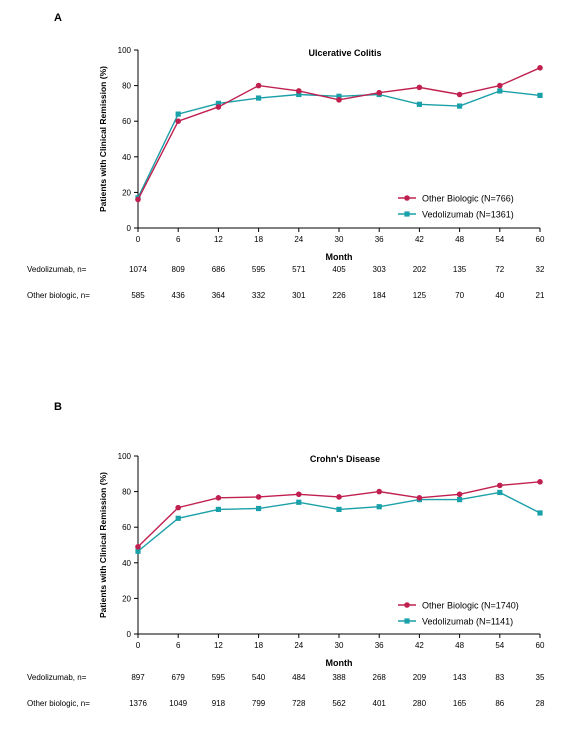 The image size is (574, 737). I want to click on y-tick-label: 80, so click(126, 86).